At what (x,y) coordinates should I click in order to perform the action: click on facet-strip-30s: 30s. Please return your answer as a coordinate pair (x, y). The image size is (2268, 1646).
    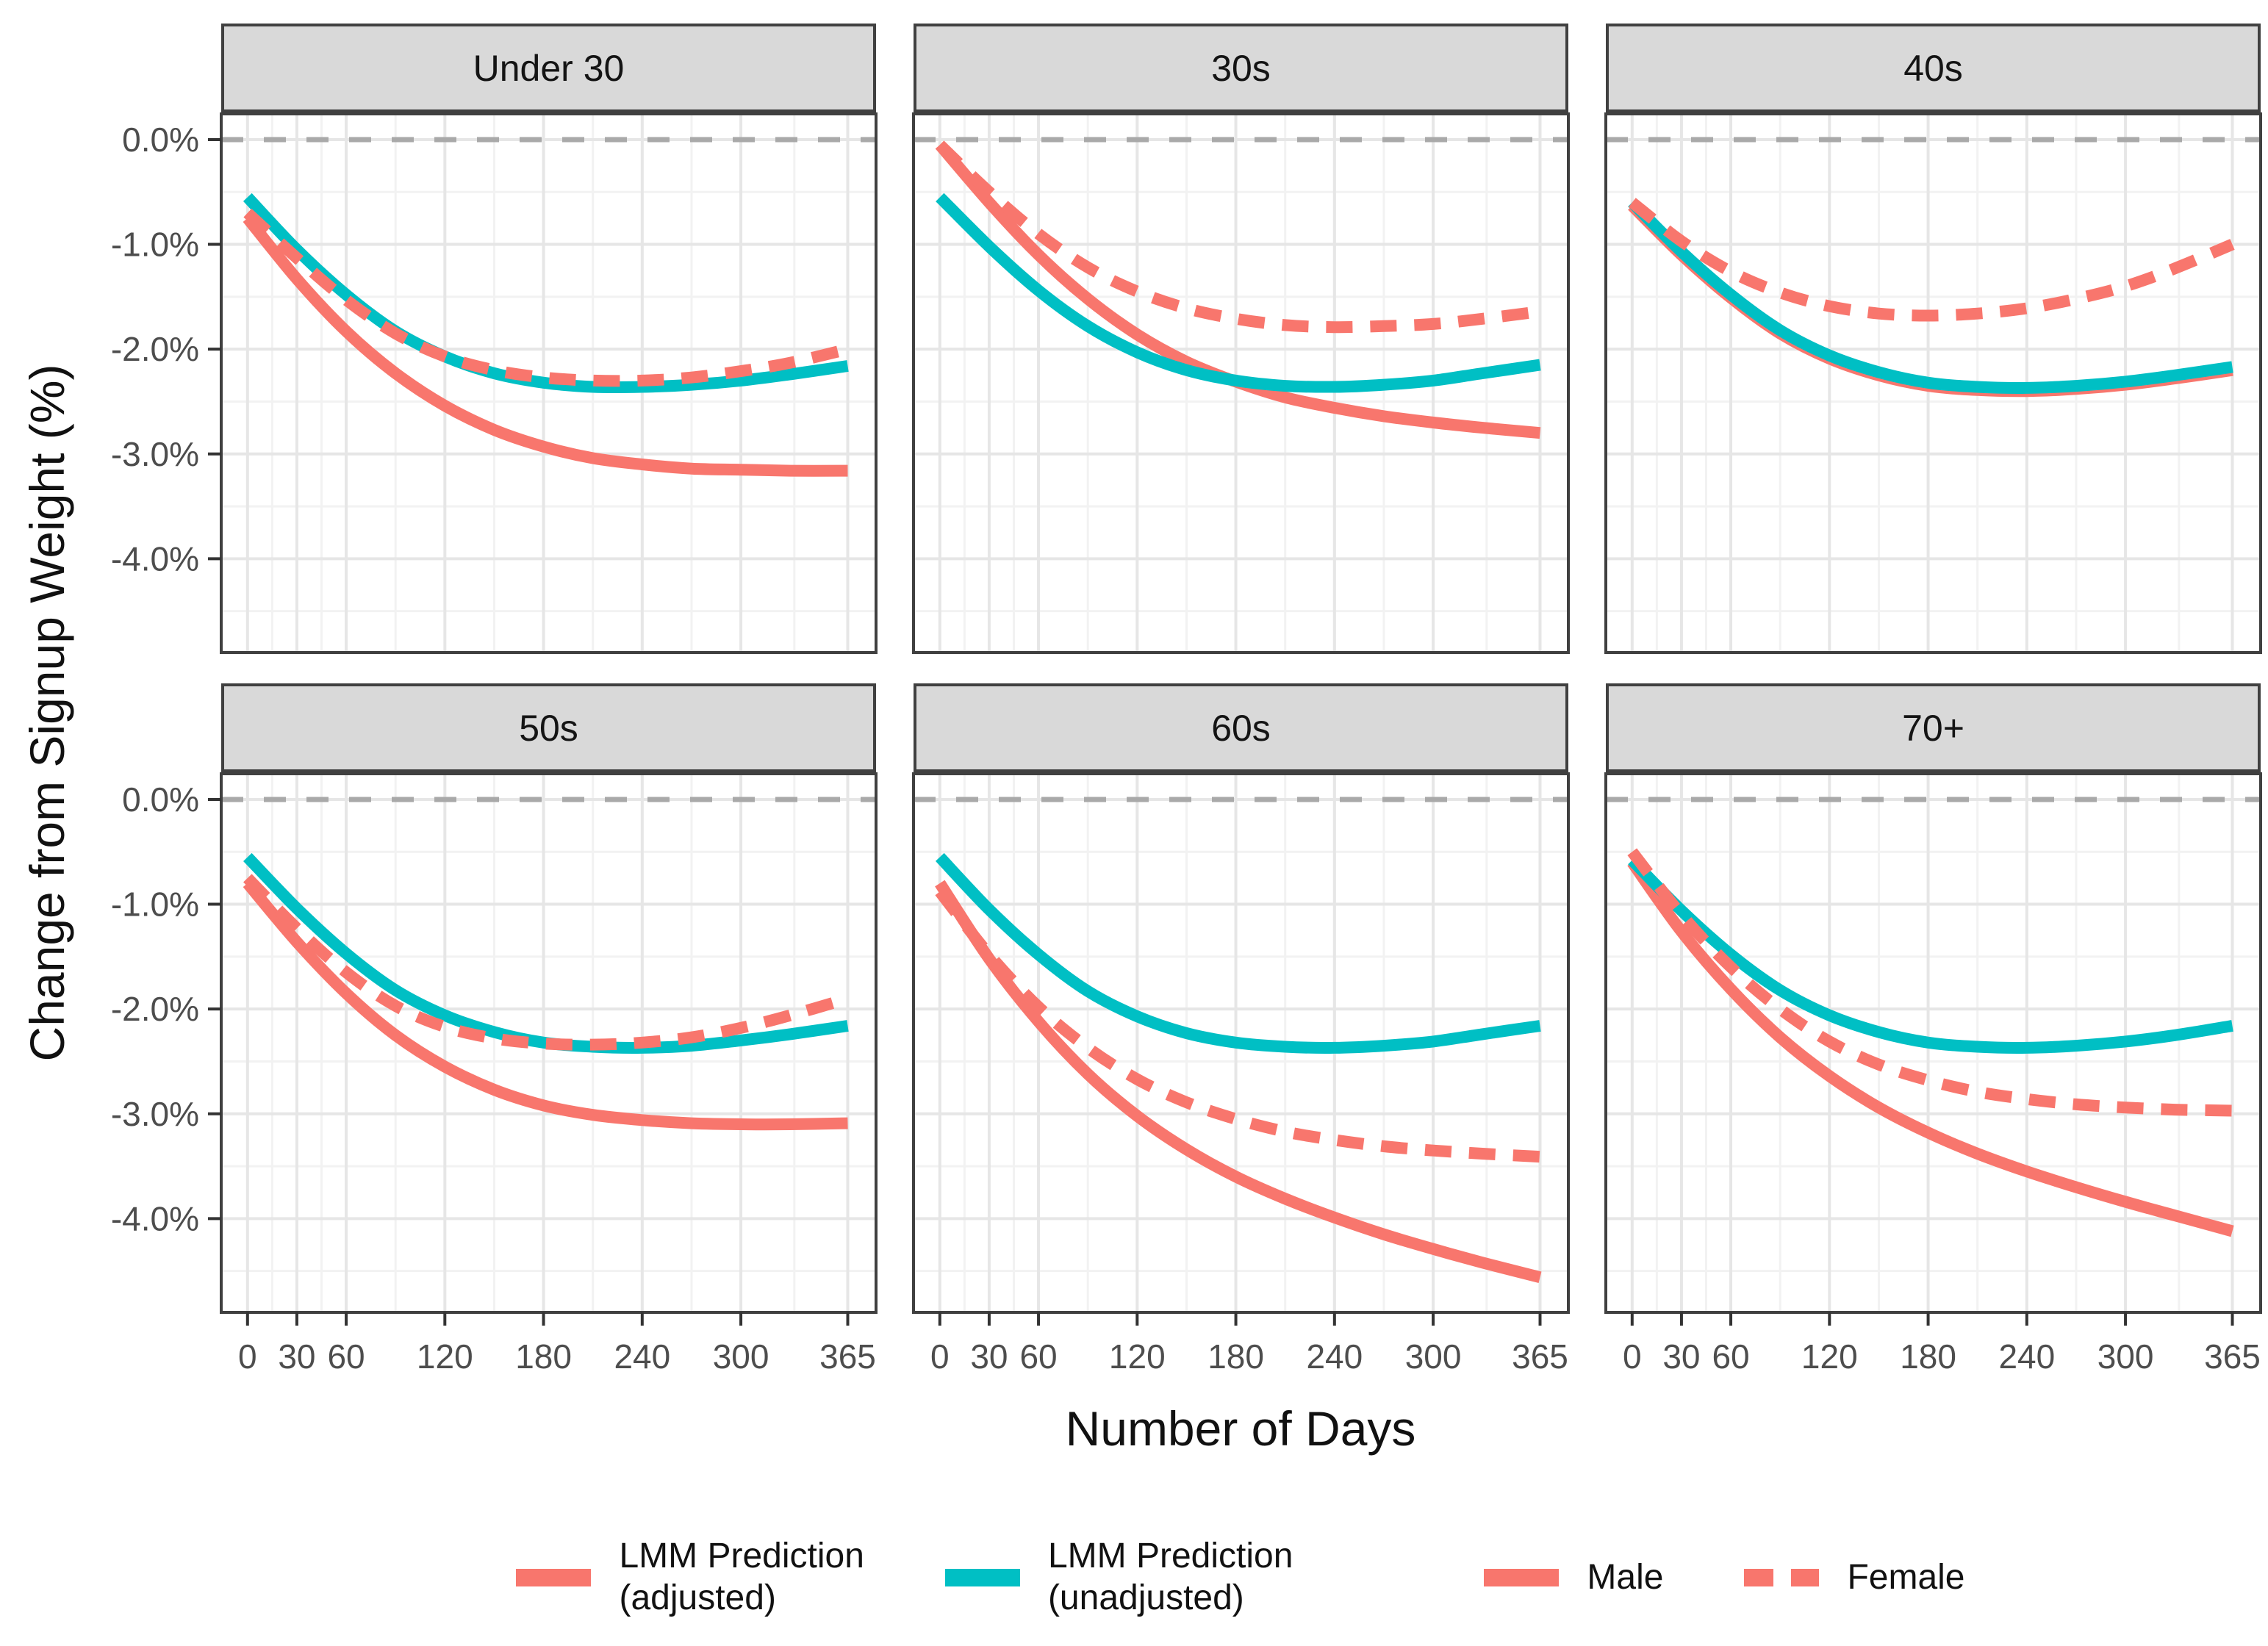
    Looking at the image, I should click on (1241, 68).